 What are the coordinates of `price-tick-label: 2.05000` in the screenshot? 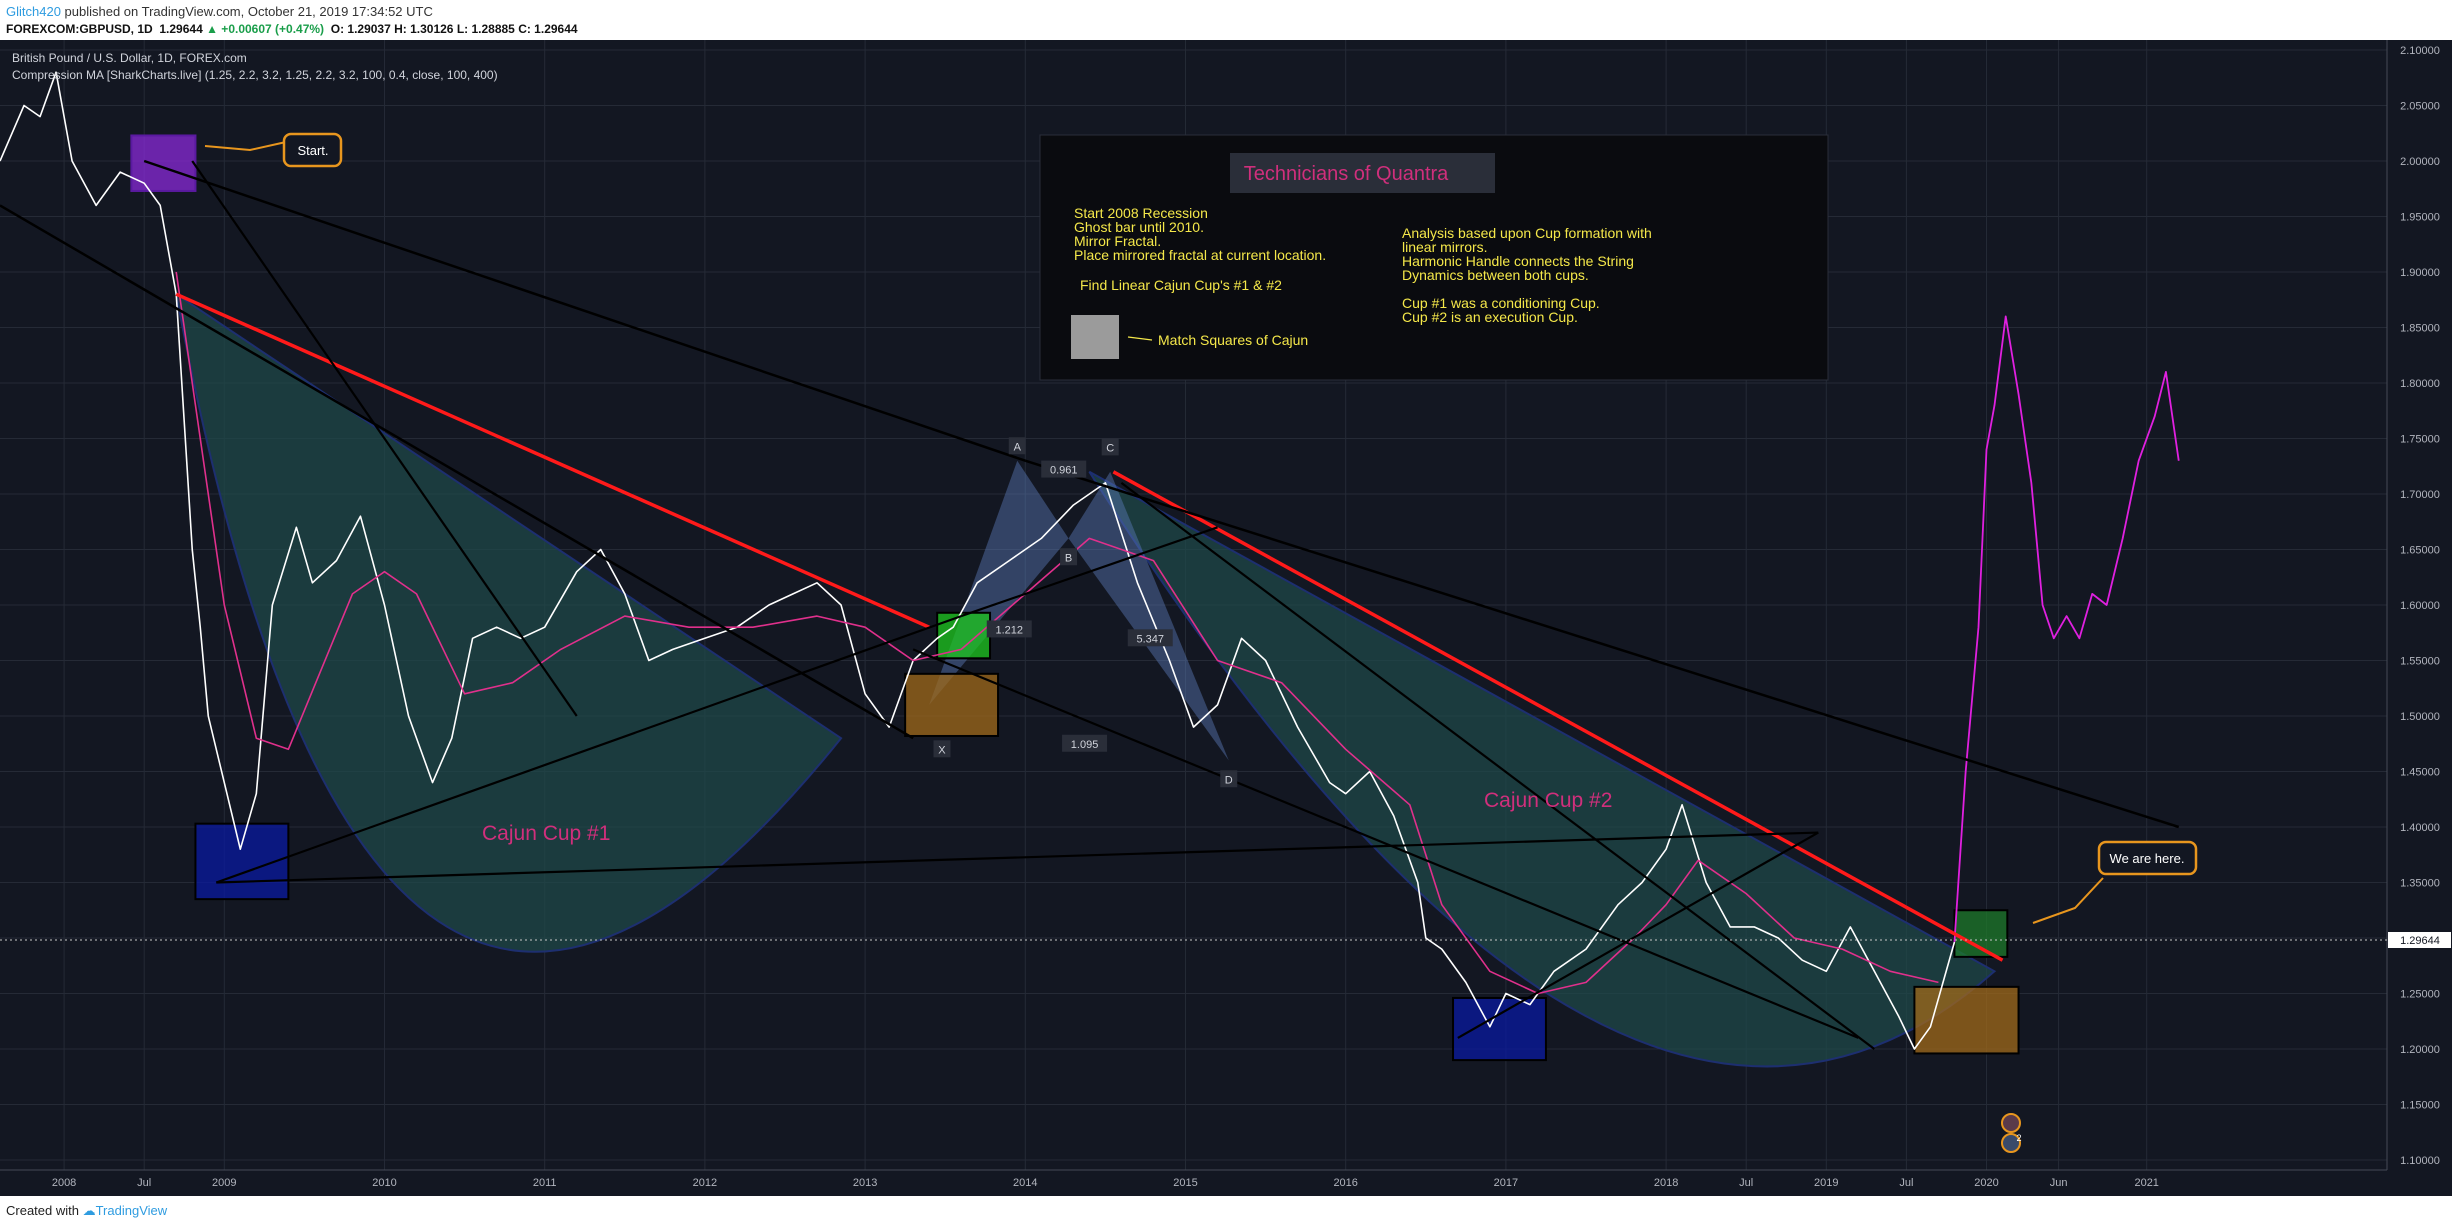 It's located at (2420, 107).